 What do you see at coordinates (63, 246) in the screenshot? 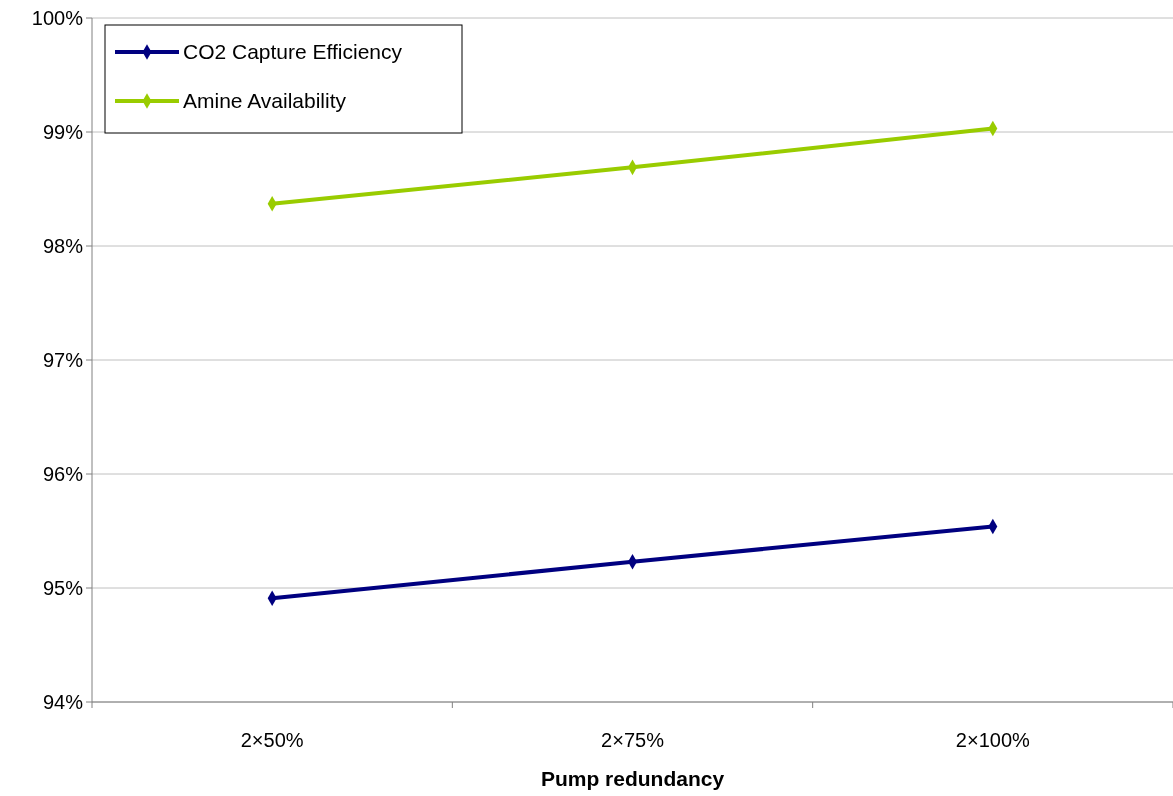
I see `y-tick-label: 98%` at bounding box center [63, 246].